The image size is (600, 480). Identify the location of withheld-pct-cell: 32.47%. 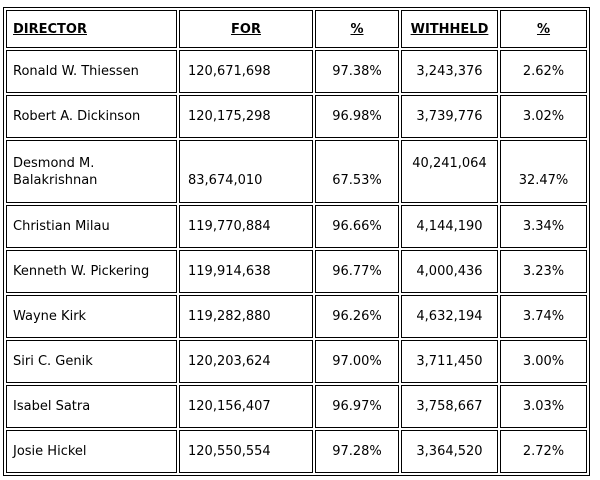
(543, 171).